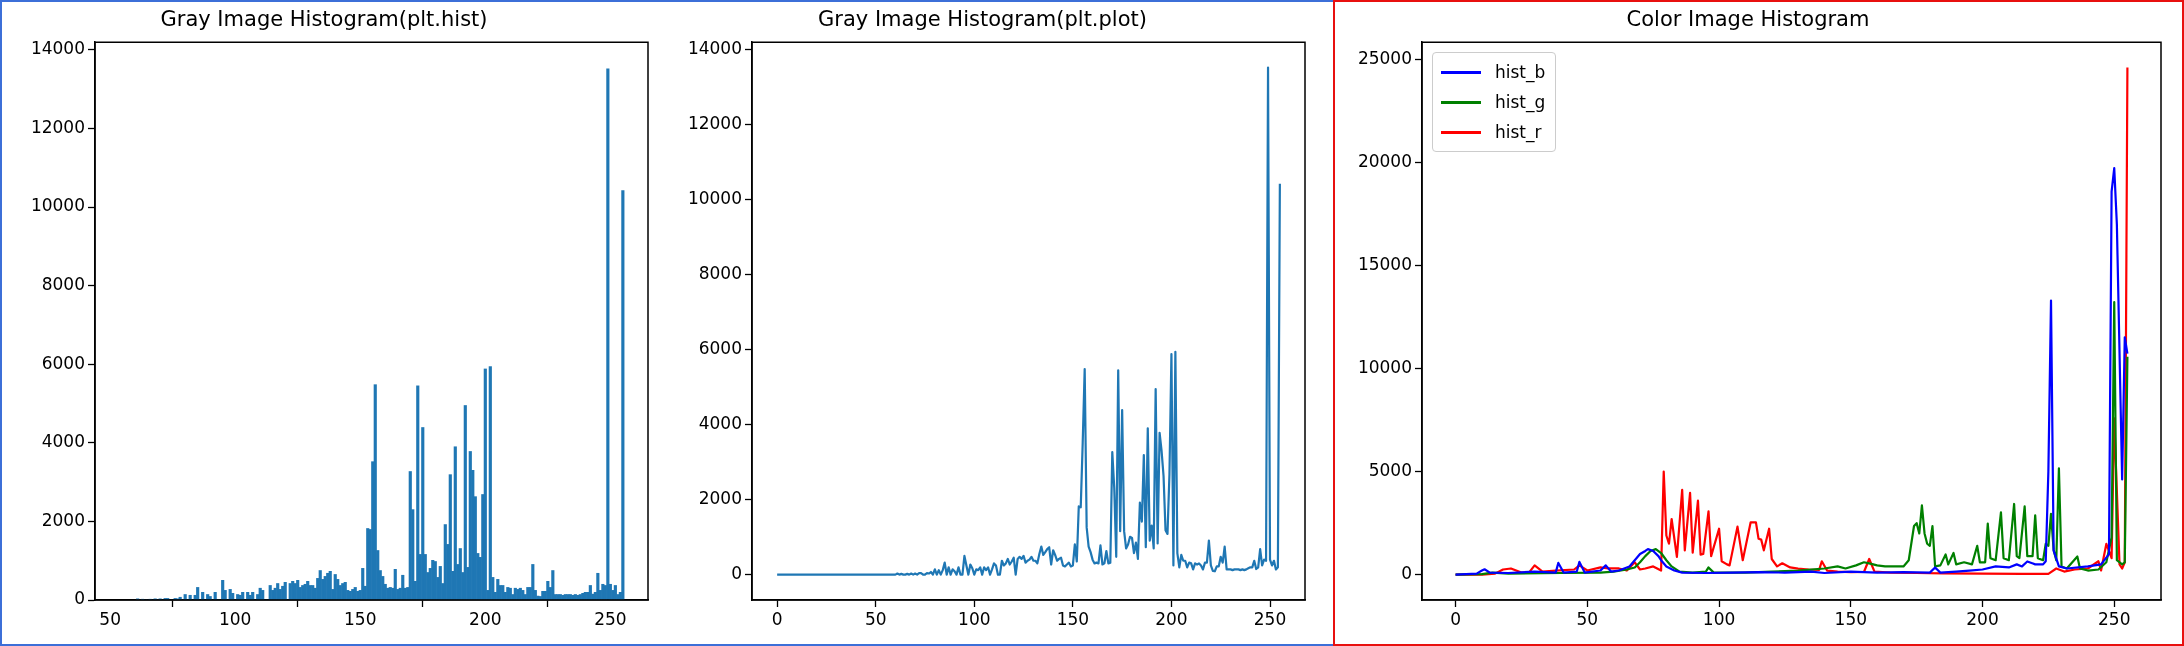 The height and width of the screenshot is (646, 2184). What do you see at coordinates (1748, 19) in the screenshot?
I see `chart-title: Color Image Histogram` at bounding box center [1748, 19].